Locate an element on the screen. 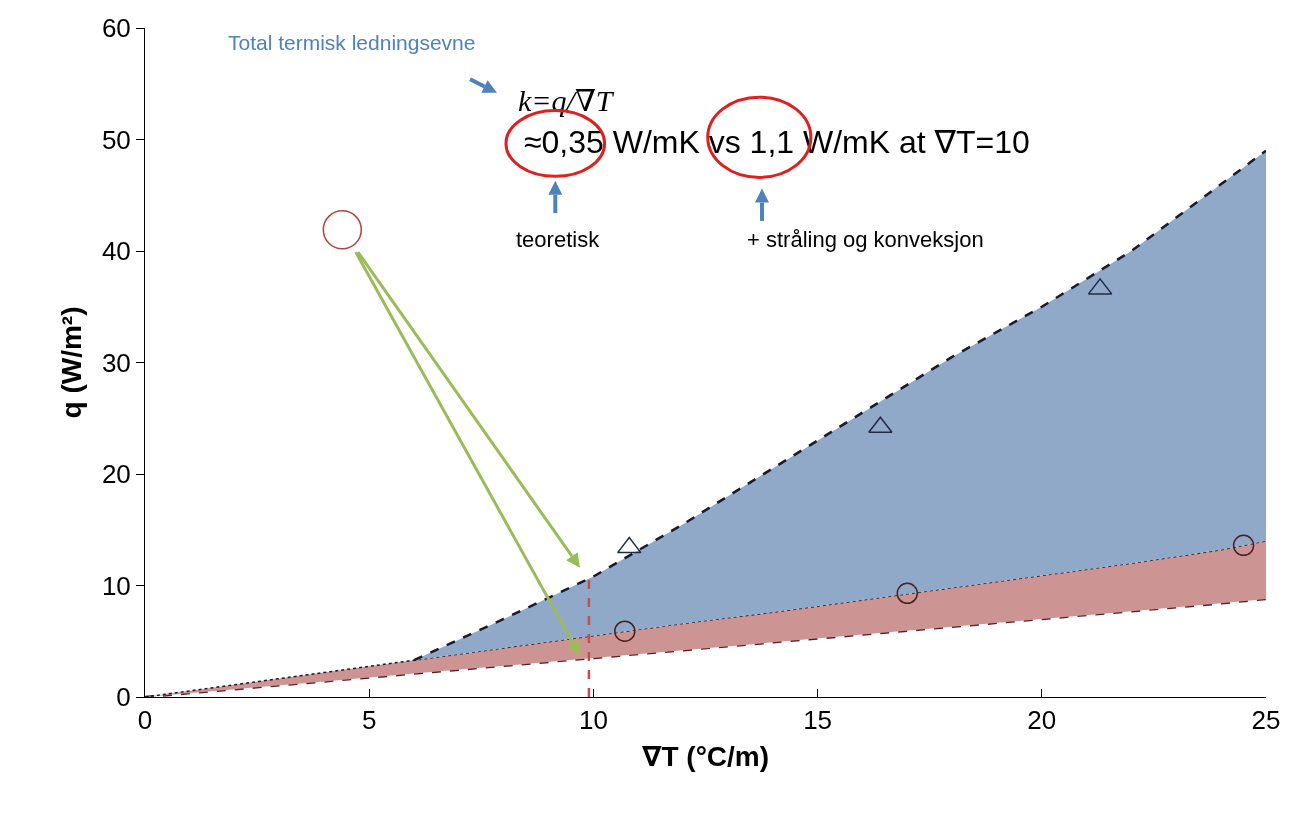  y-tick-label: 50 is located at coordinates (116, 139).